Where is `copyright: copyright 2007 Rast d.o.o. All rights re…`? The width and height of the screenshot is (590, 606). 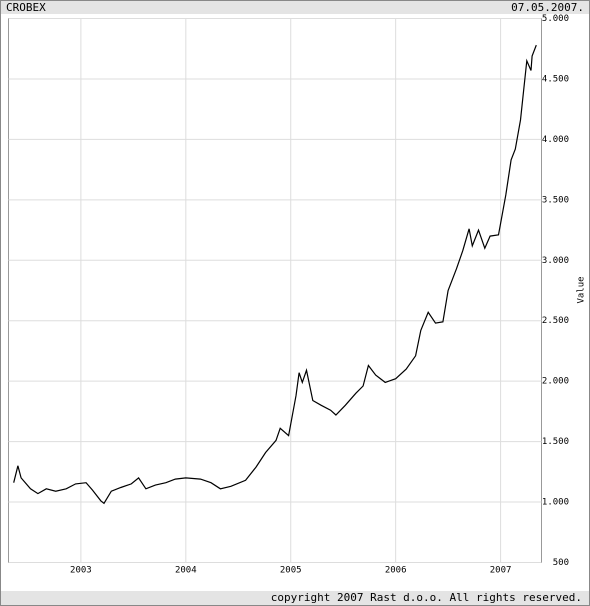 copyright: copyright 2007 Rast d.o.o. All rights re… is located at coordinates (426, 597).